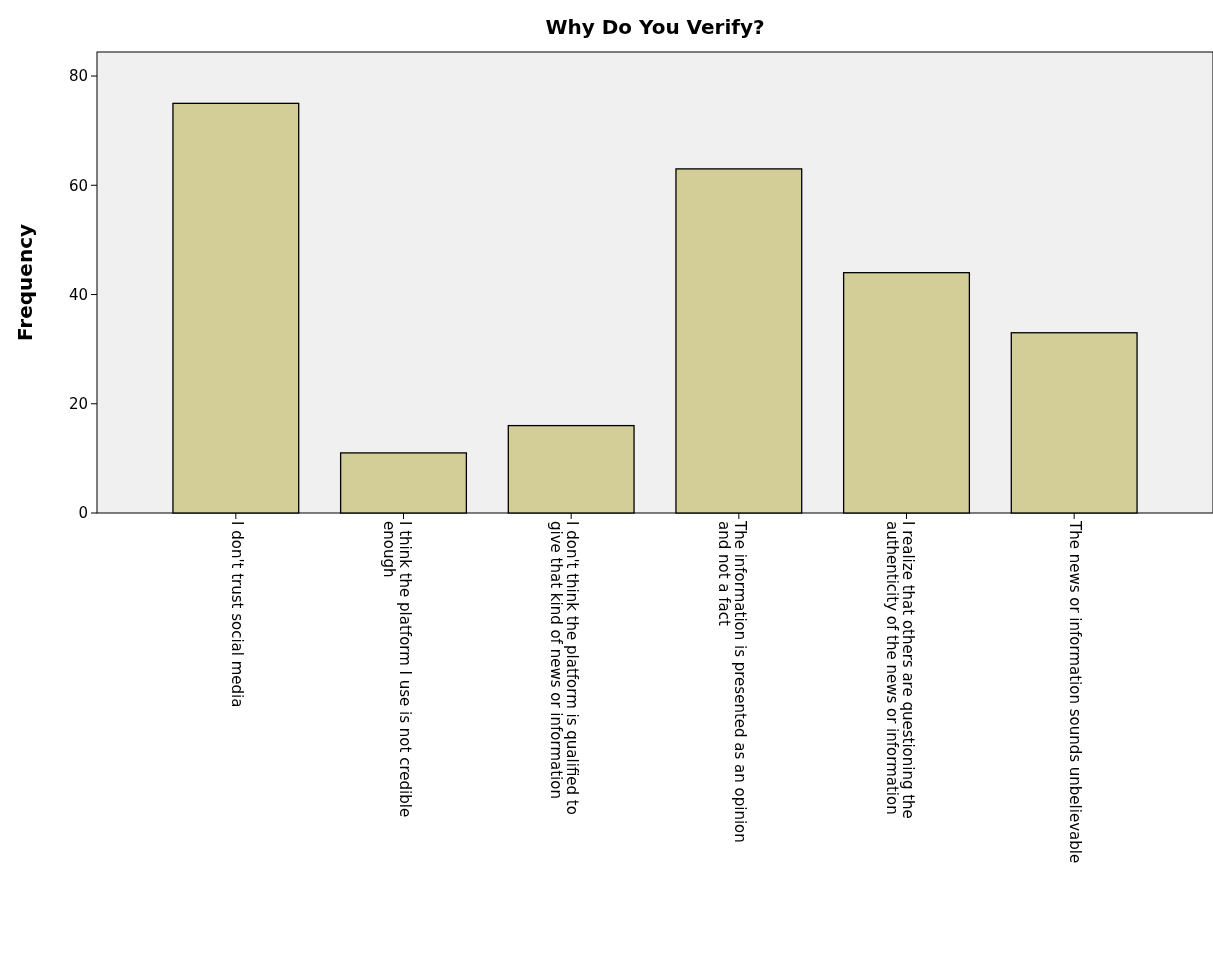 This screenshot has height=974, width=1213. Describe the element at coordinates (83, 513) in the screenshot. I see `y-tick-label: 0` at that location.